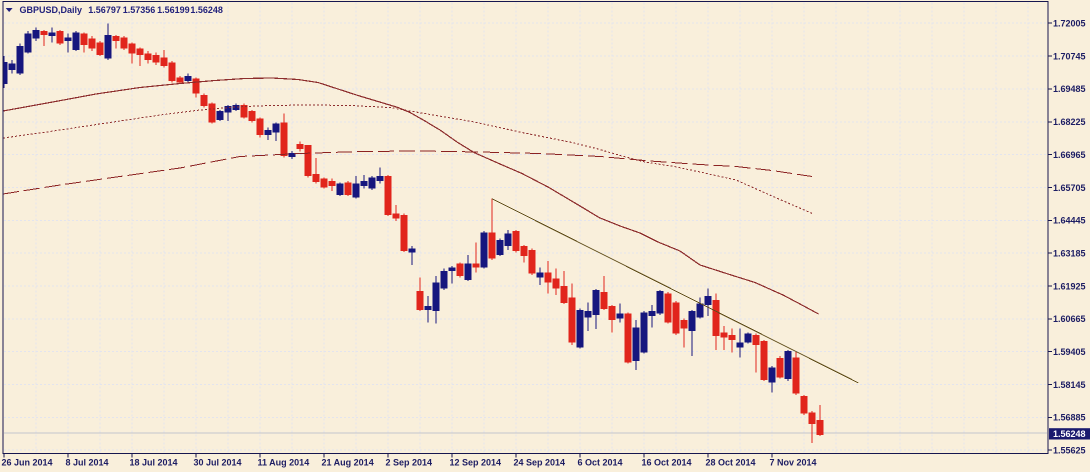  I want to click on svg-text: 7 Nov 2014, so click(793, 463).